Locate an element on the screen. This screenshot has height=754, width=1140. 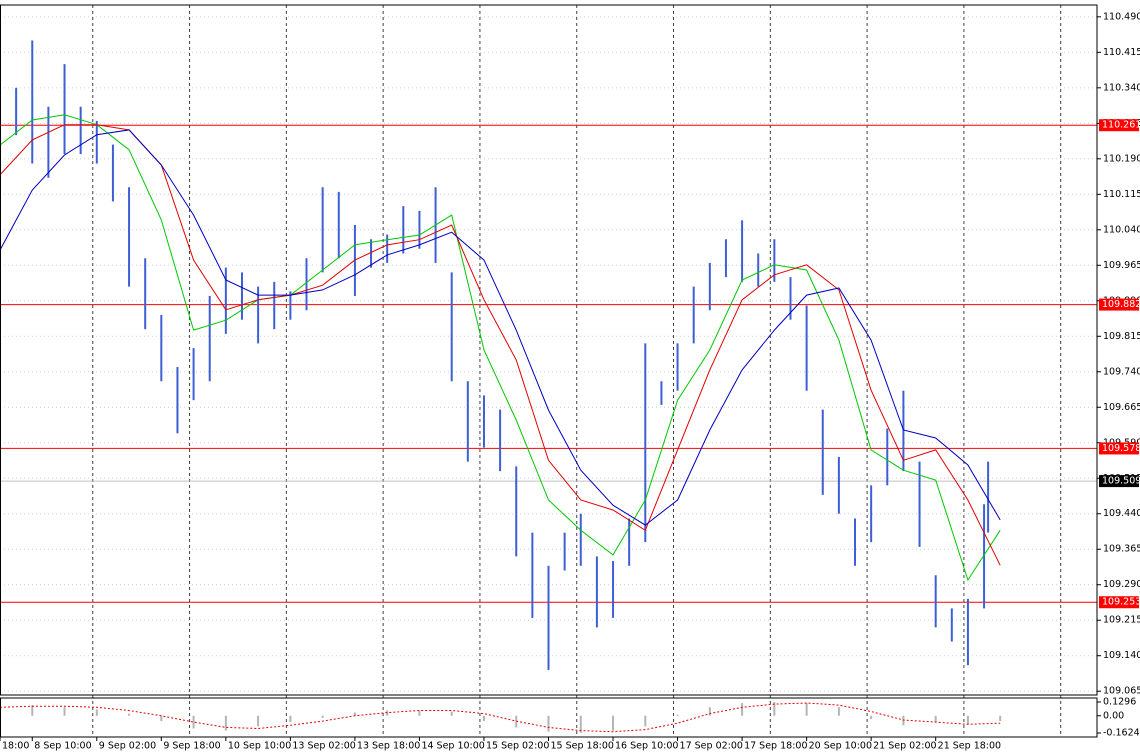
x-tick-label: 14 Sep 10:00 is located at coordinates (452, 746).